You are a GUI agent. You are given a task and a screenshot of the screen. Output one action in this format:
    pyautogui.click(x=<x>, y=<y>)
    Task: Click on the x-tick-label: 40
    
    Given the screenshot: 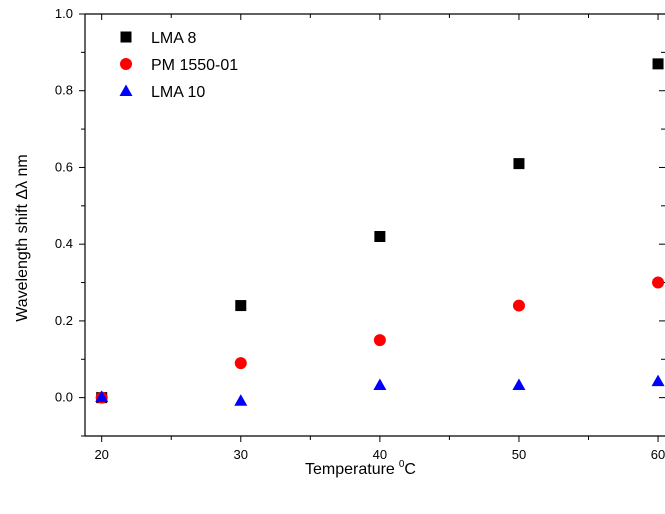 What is the action you would take?
    pyautogui.click(x=380, y=454)
    